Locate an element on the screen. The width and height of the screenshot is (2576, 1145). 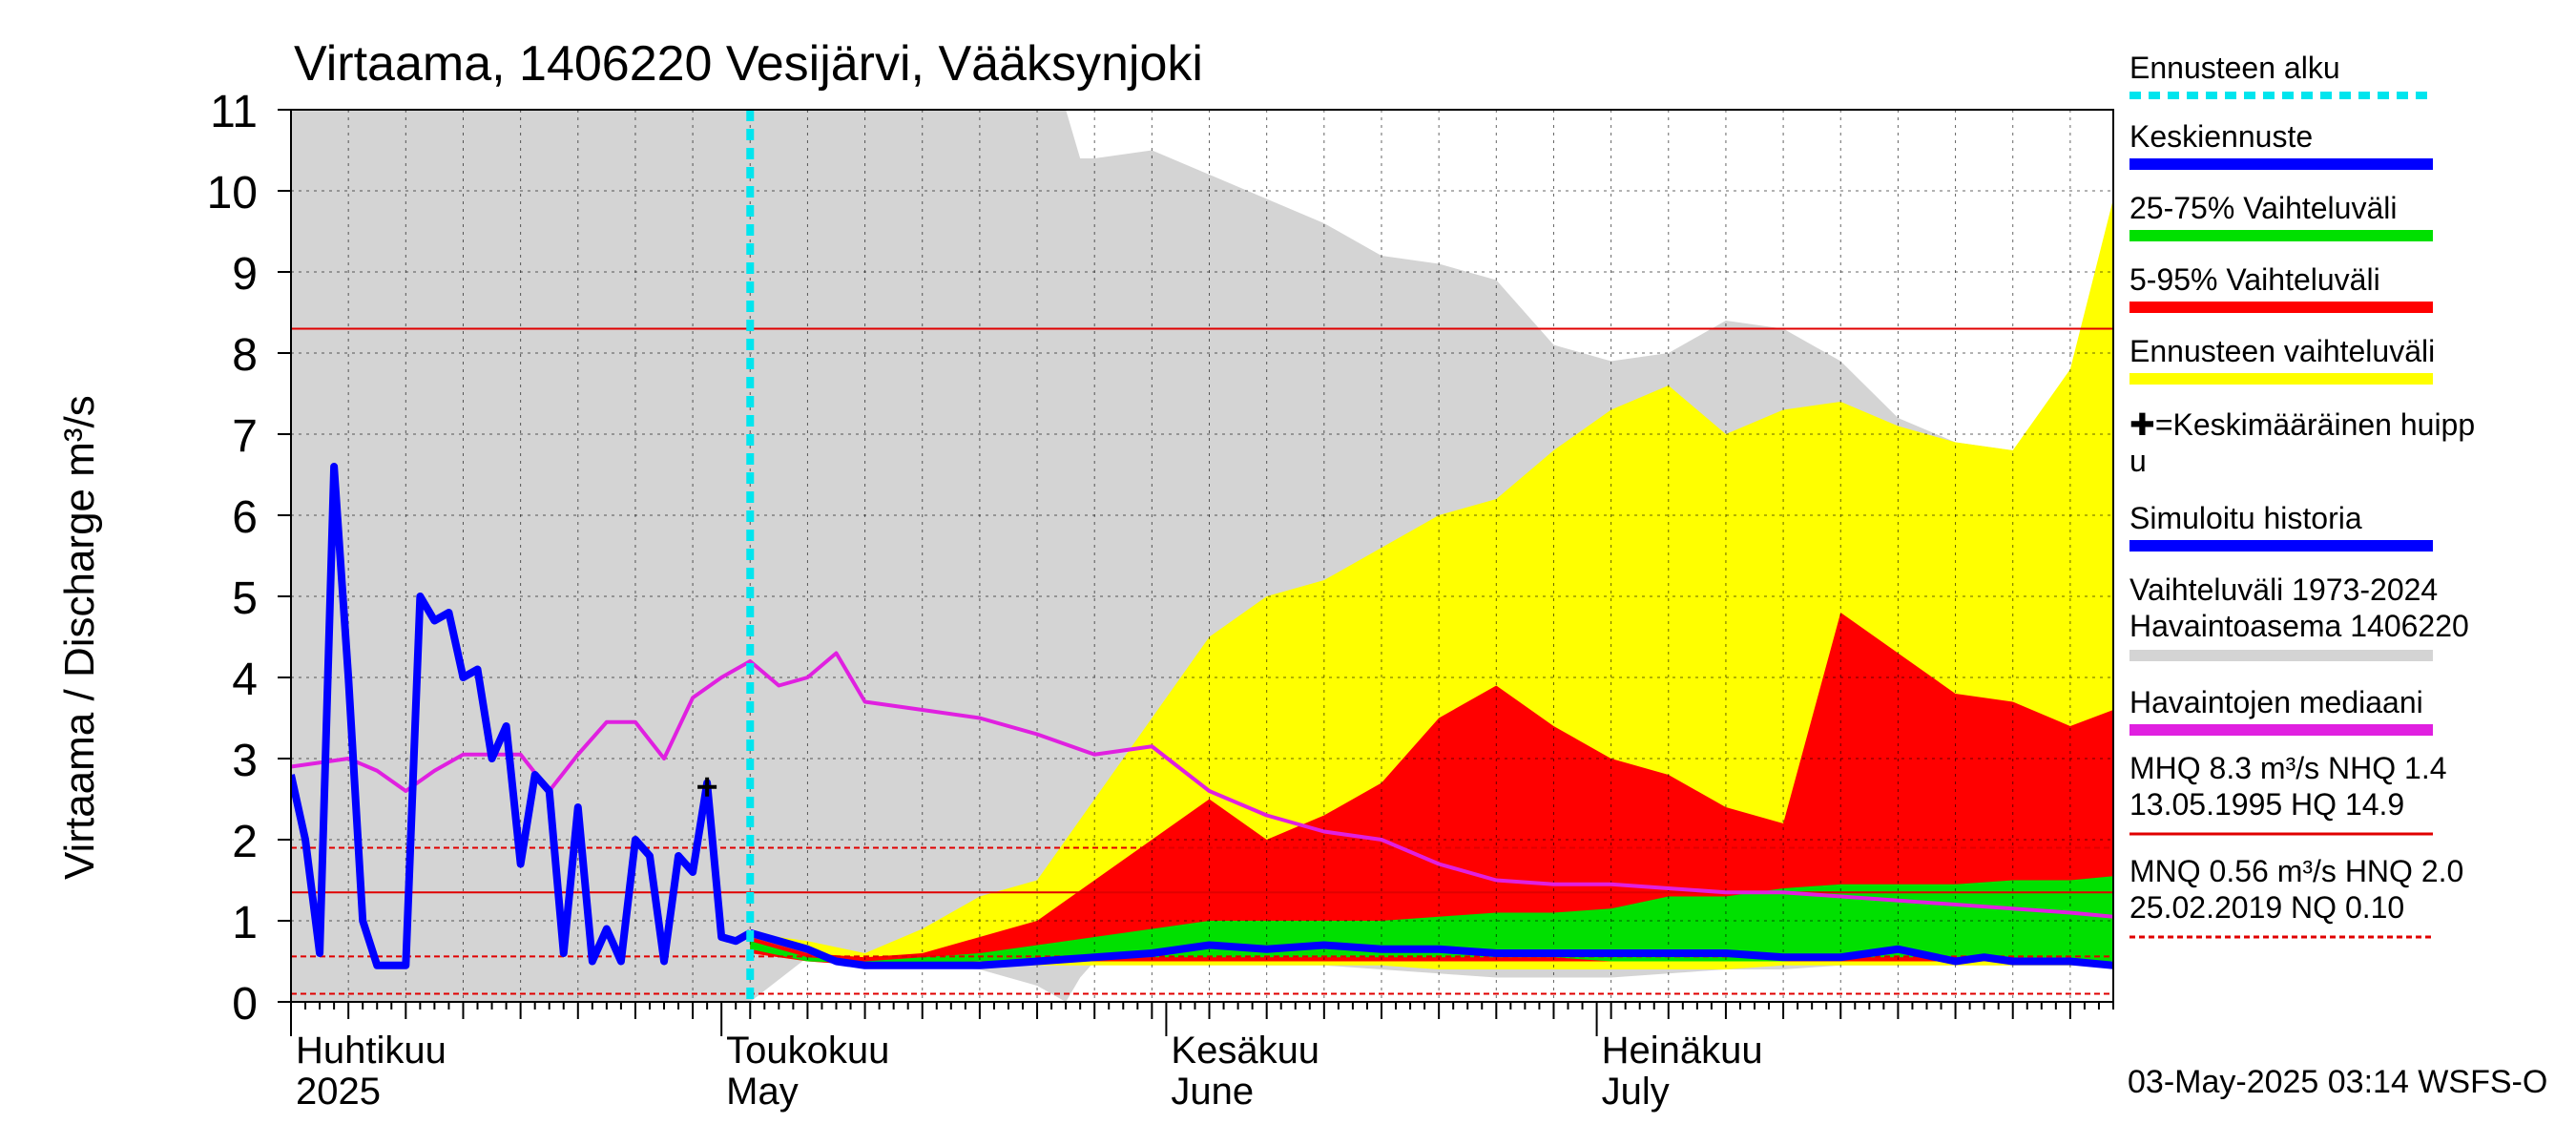
y-tick-label: 2 is located at coordinates (245, 842).